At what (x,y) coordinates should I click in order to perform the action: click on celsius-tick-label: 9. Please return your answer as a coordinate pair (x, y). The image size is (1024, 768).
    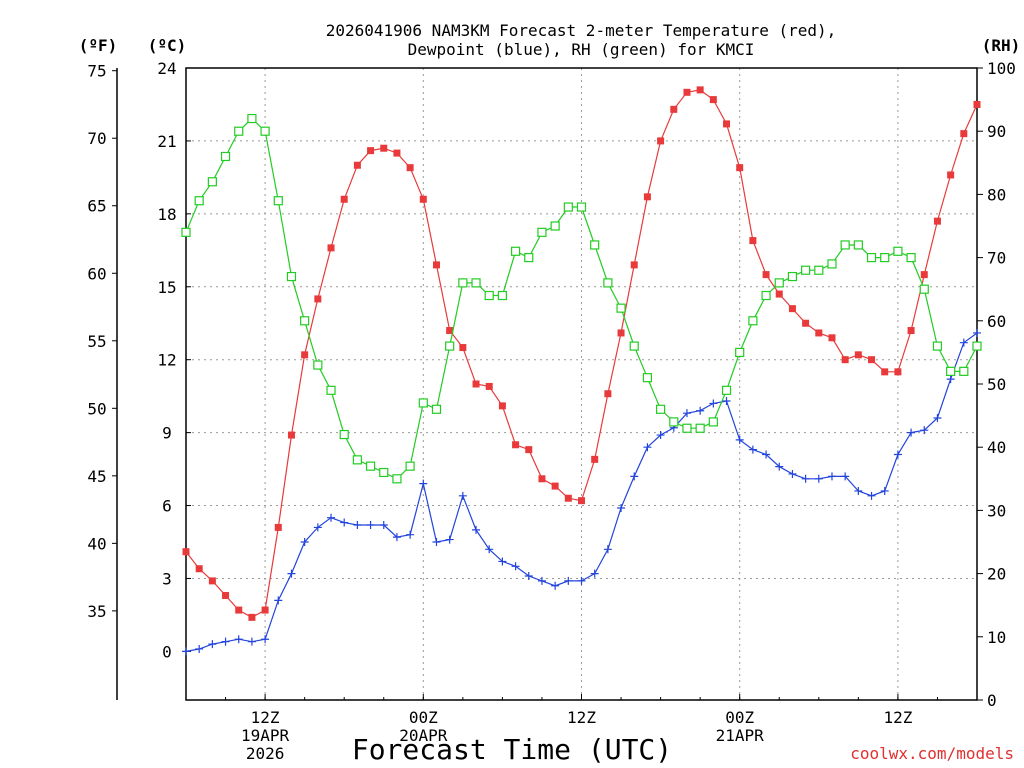
    Looking at the image, I should click on (167, 433).